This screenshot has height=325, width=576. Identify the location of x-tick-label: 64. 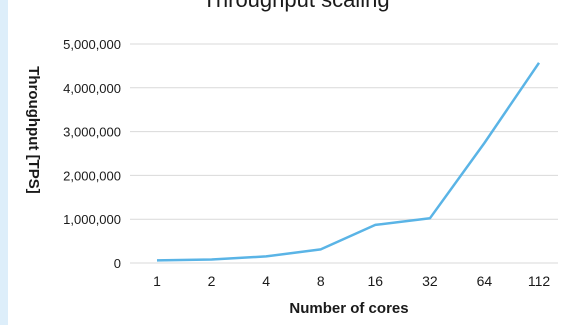
(485, 281).